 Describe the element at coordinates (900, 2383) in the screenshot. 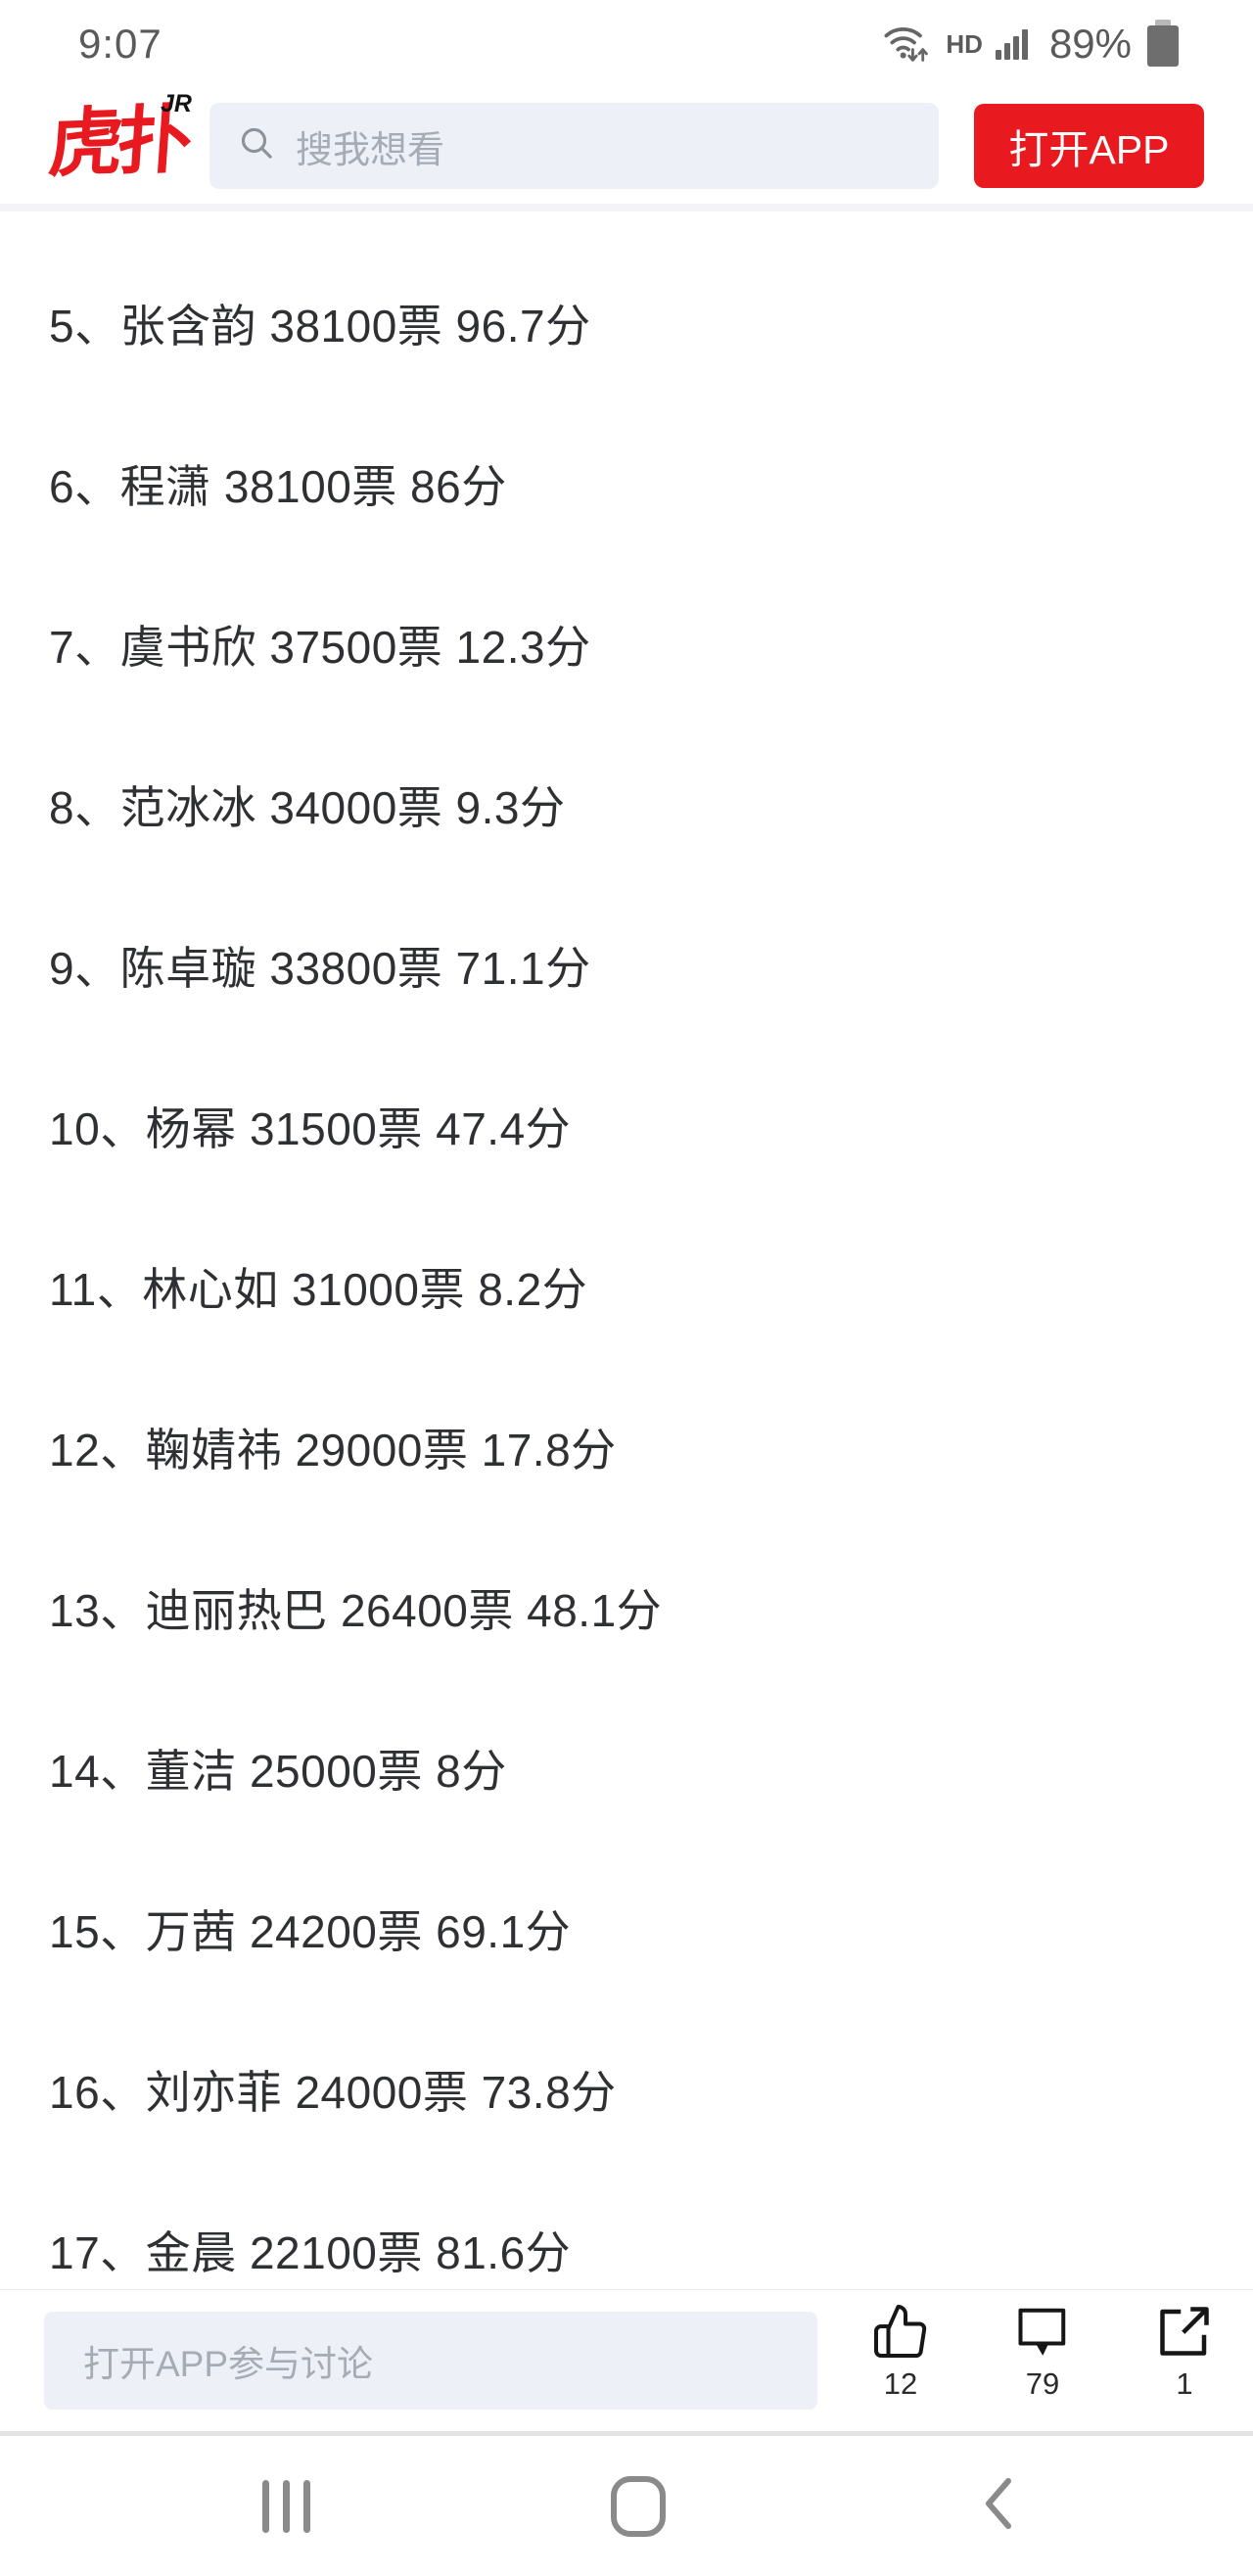

I see `like-count: 12` at that location.